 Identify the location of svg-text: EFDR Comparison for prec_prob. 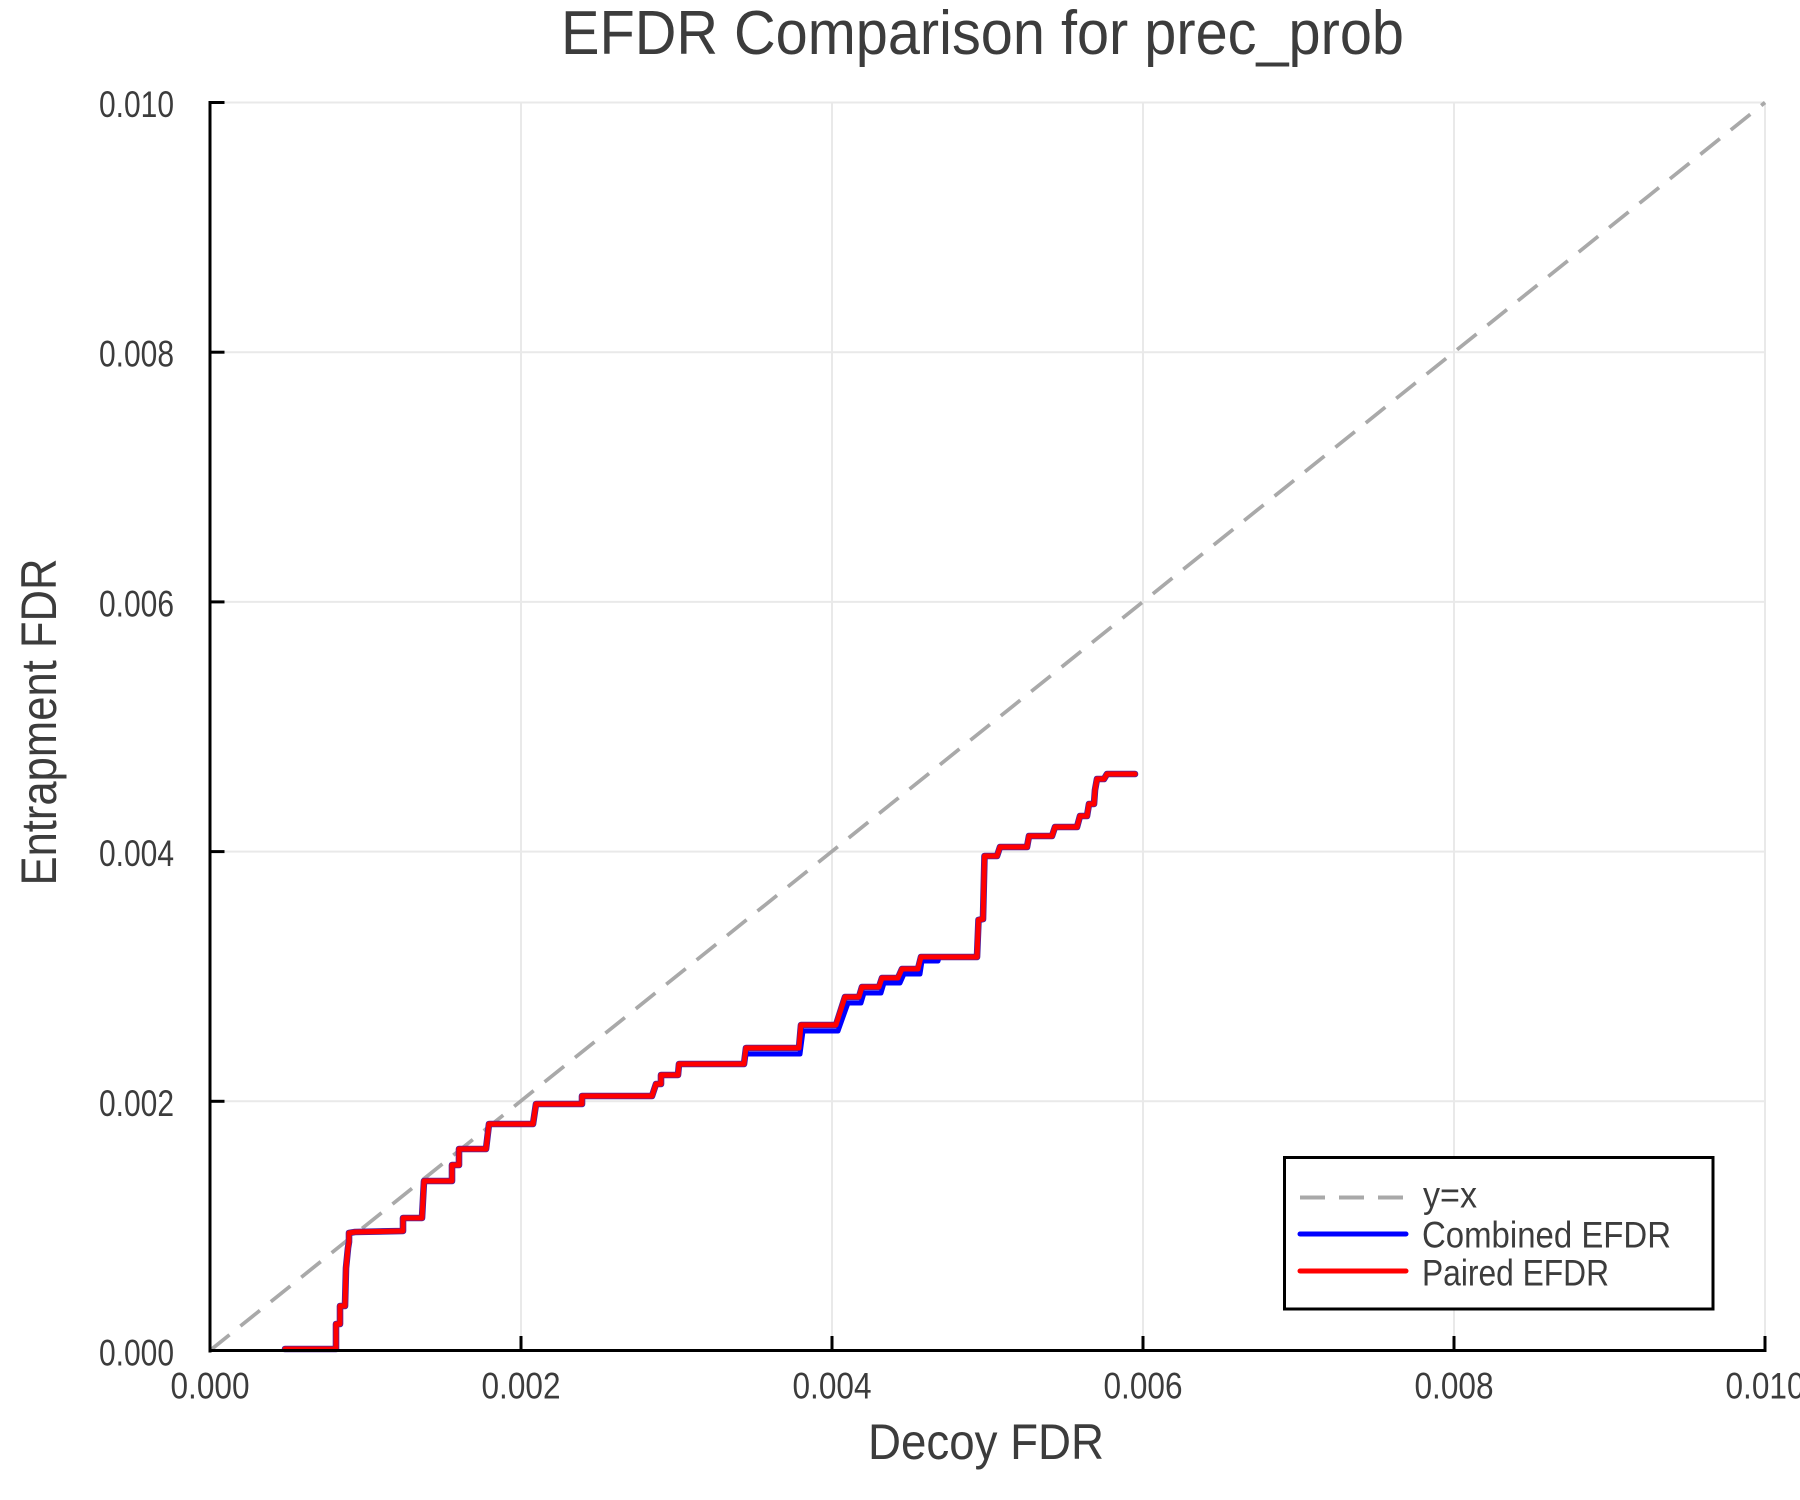
(982, 34).